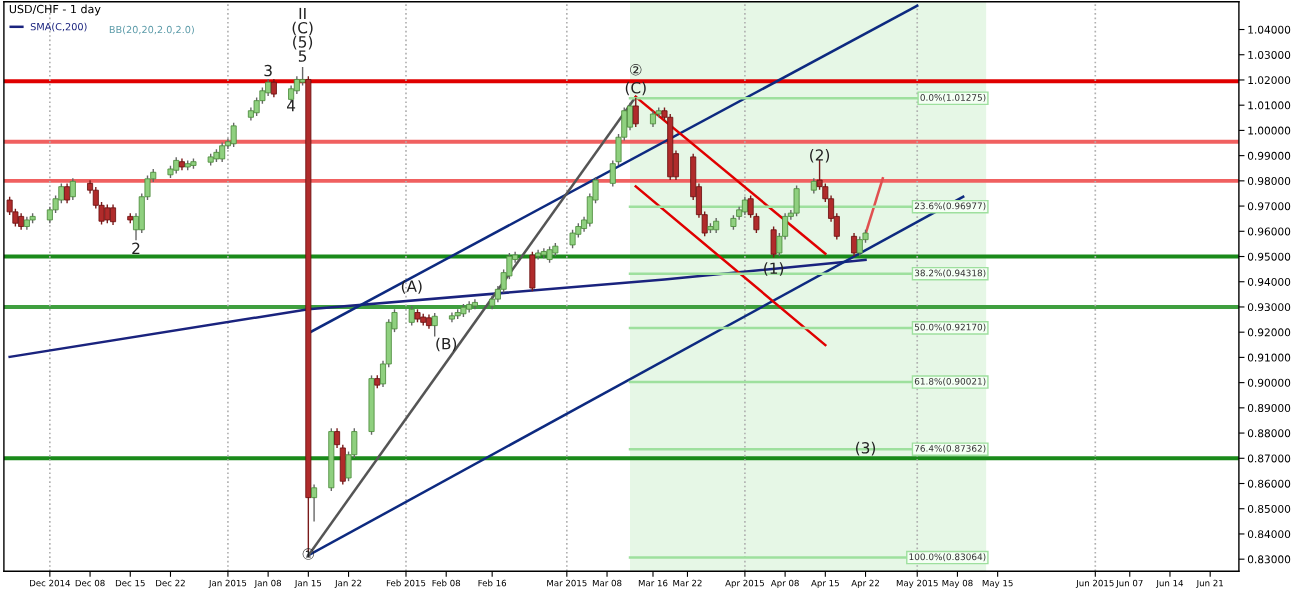  What do you see at coordinates (437, 308) in the screenshot?
I see `line-series` at bounding box center [437, 308].